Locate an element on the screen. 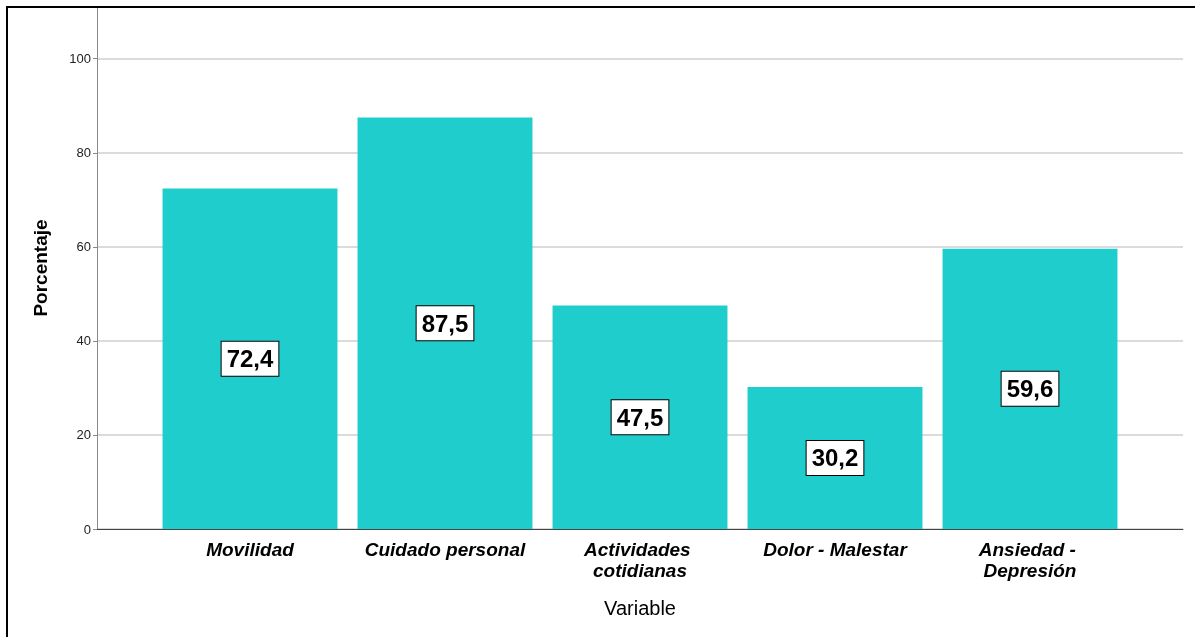 Image resolution: width=1195 pixels, height=637 pixels. data-label: 72,4 is located at coordinates (250, 359).